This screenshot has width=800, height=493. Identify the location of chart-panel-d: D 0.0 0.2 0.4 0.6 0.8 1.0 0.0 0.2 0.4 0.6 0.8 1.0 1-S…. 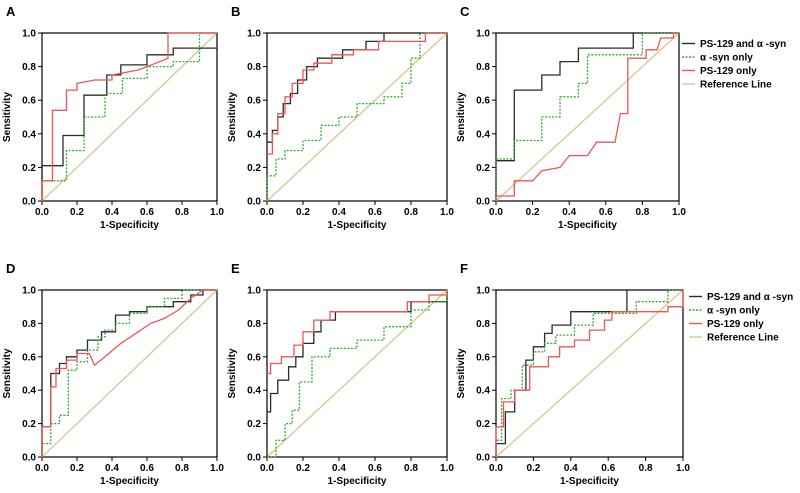
(113, 374).